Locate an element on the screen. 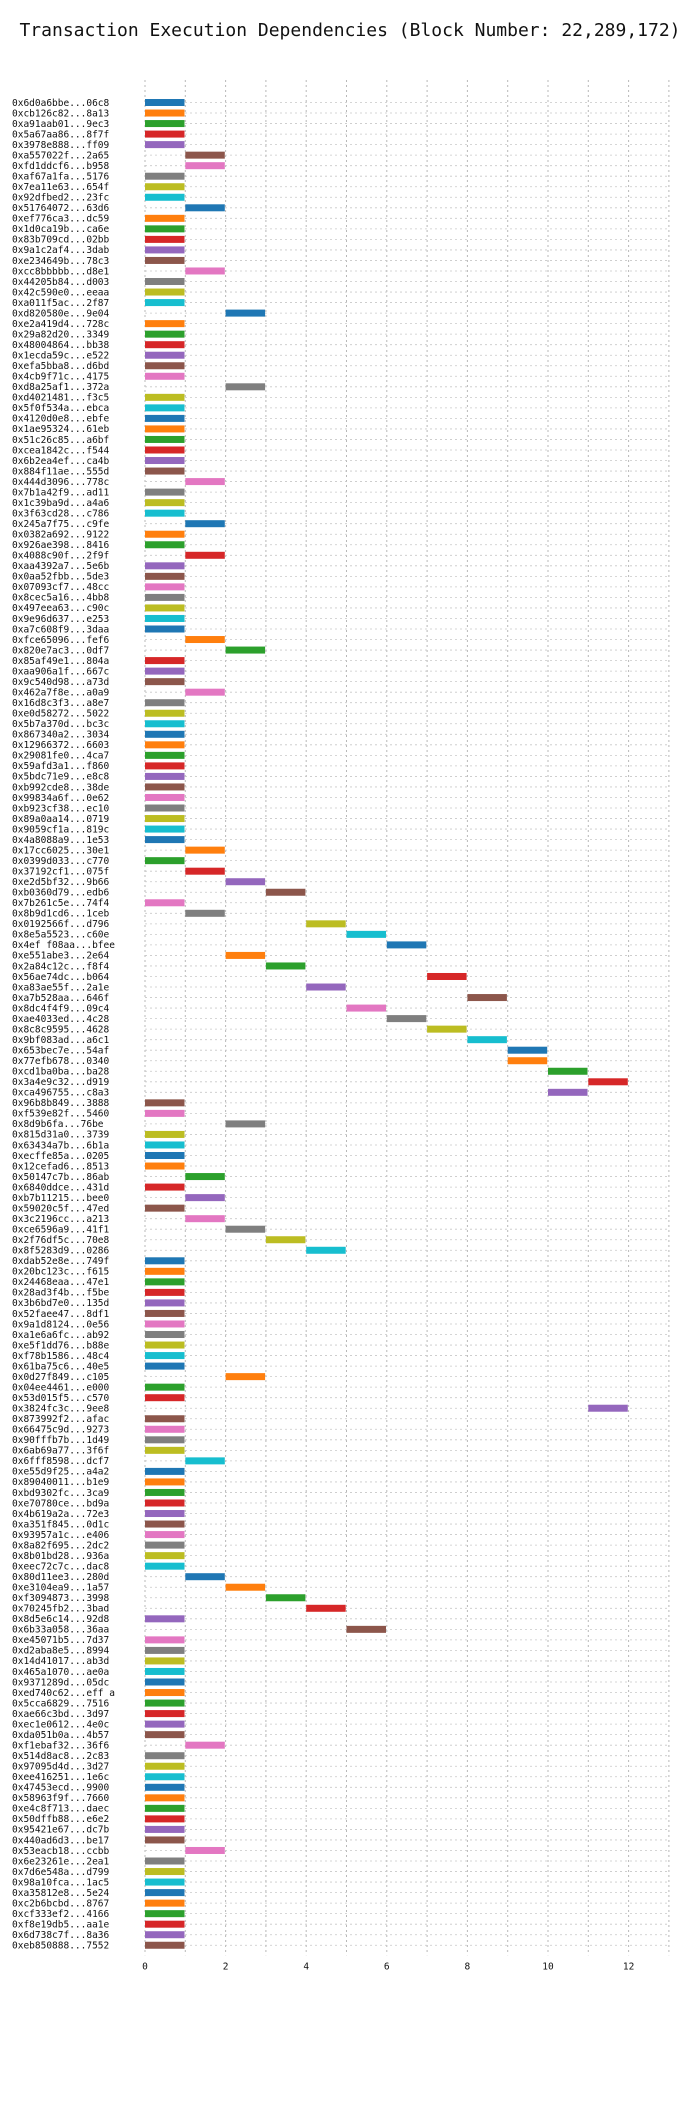 This screenshot has width=700, height=2112. y-tick-label: 0x66475c9d...9273 is located at coordinates (60, 1430).